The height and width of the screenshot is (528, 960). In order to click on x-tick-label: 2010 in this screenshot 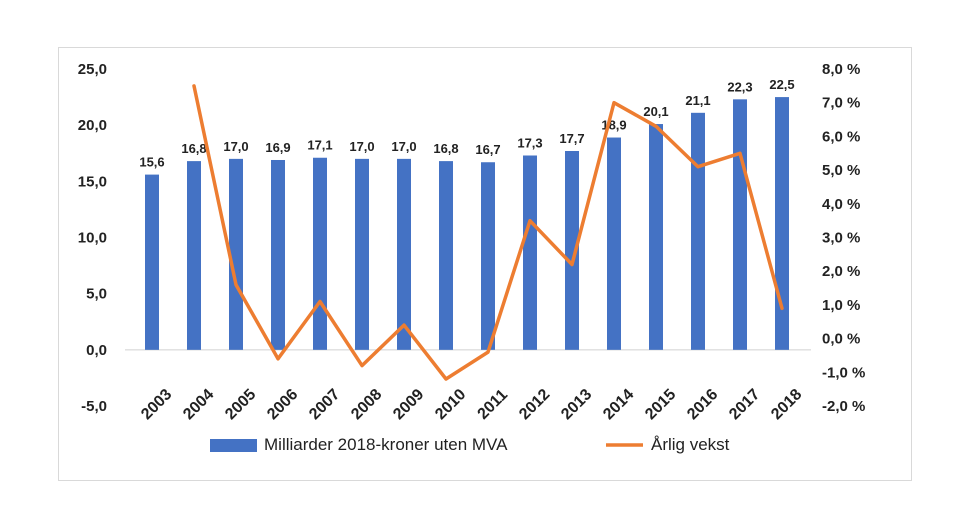, I will do `click(450, 404)`.